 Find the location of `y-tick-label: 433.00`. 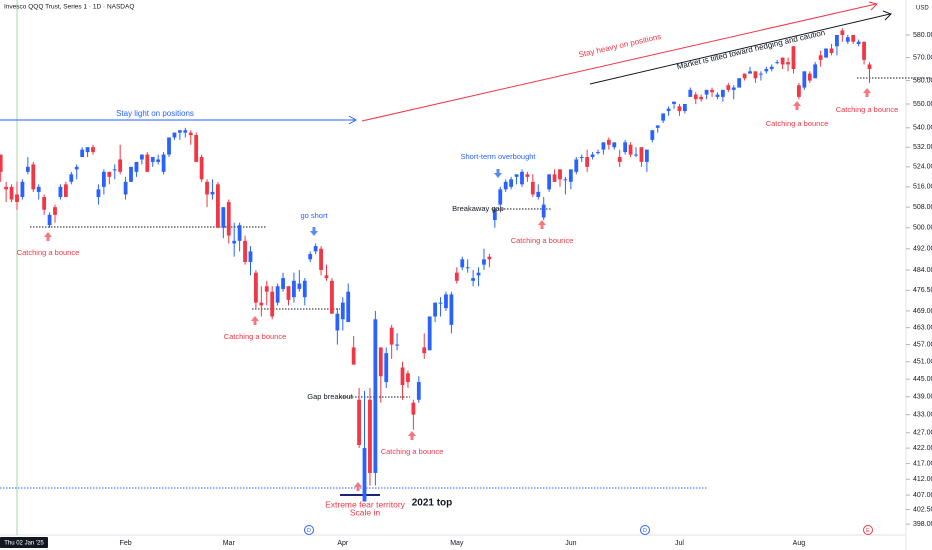

y-tick-label: 433.00 is located at coordinates (922, 415).